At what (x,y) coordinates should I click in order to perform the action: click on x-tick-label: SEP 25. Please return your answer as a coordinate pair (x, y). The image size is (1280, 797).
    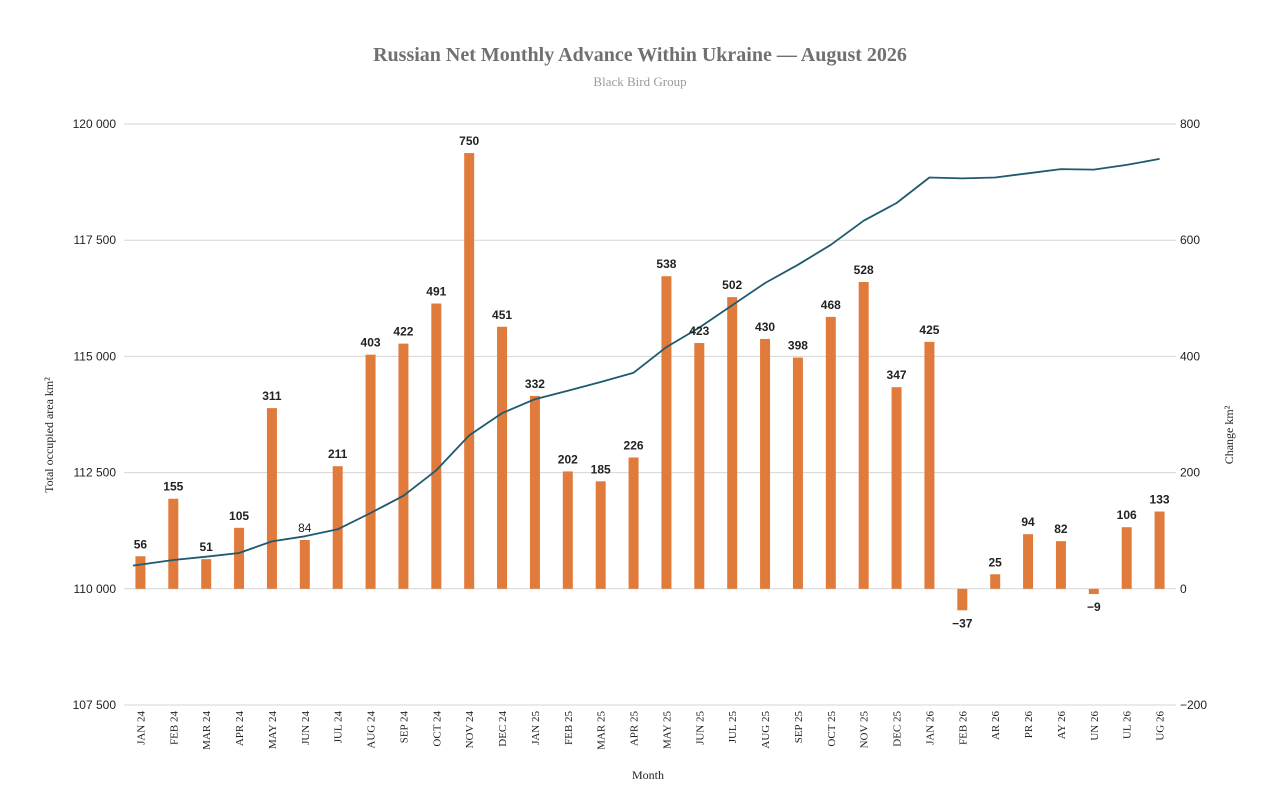
    Looking at the image, I should click on (799, 727).